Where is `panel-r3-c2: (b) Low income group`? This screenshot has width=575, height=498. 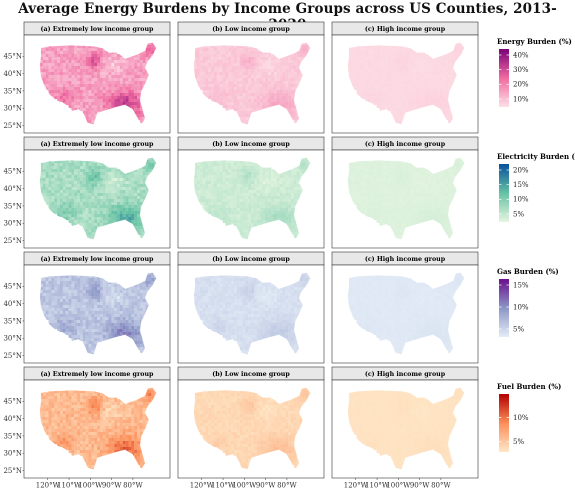
panel-r3-c2: (b) Low income group is located at coordinates (251, 307).